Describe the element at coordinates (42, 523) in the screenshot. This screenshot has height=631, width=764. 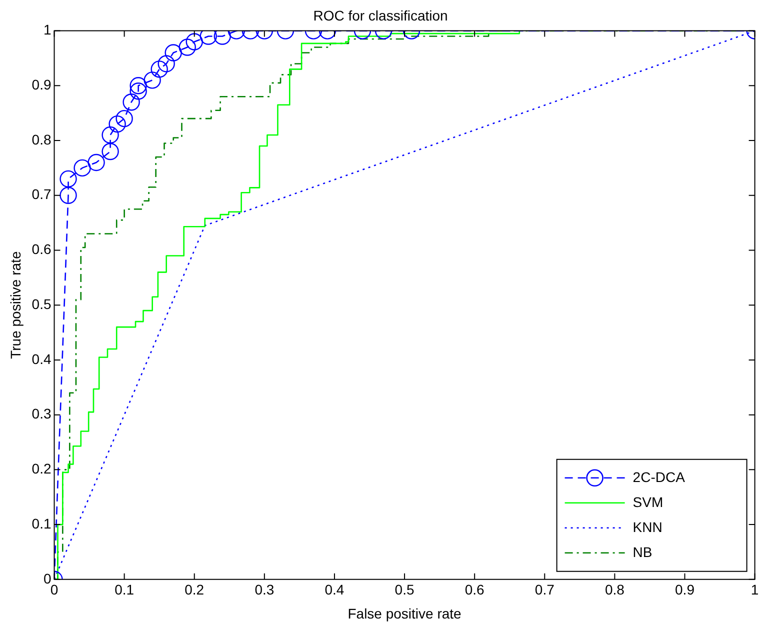
I see `y-tick-label: 0.1` at that location.